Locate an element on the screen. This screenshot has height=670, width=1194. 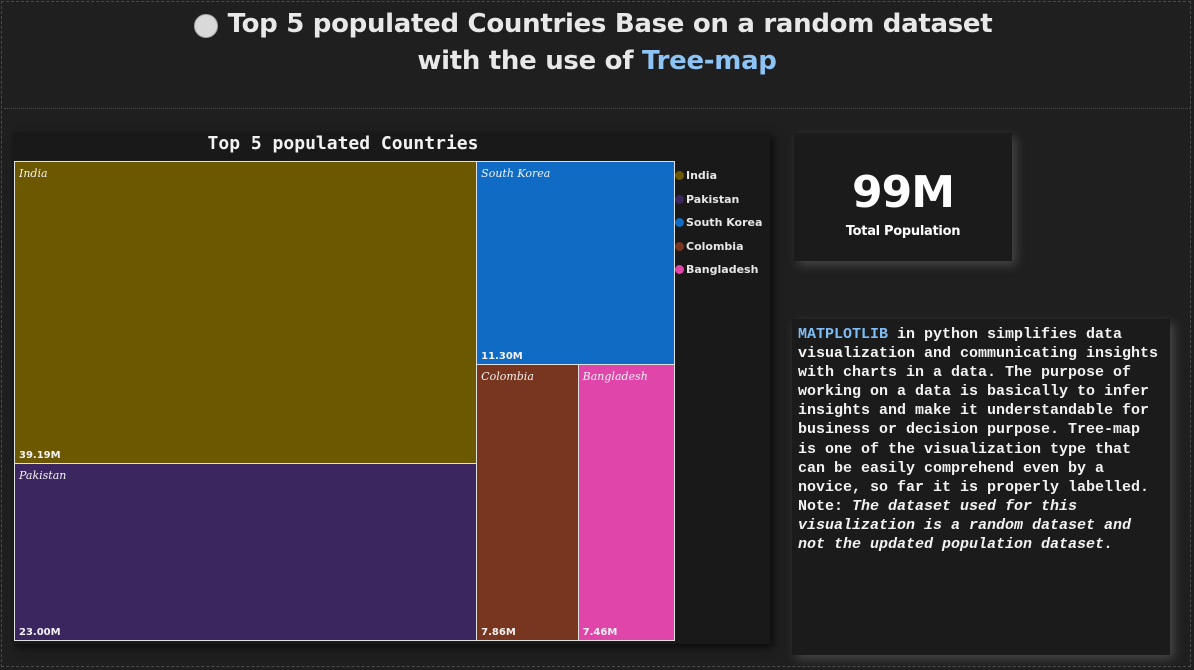
treemap-tile-bangladesh: Bangladesh 7.46M is located at coordinates (626, 502).